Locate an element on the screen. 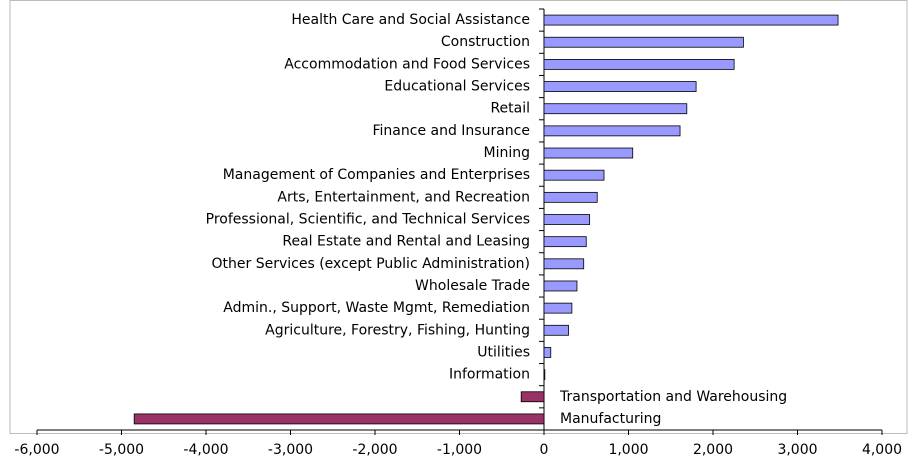 This screenshot has height=463, width=912. category-label: Transportation and Warehousing is located at coordinates (673, 397).